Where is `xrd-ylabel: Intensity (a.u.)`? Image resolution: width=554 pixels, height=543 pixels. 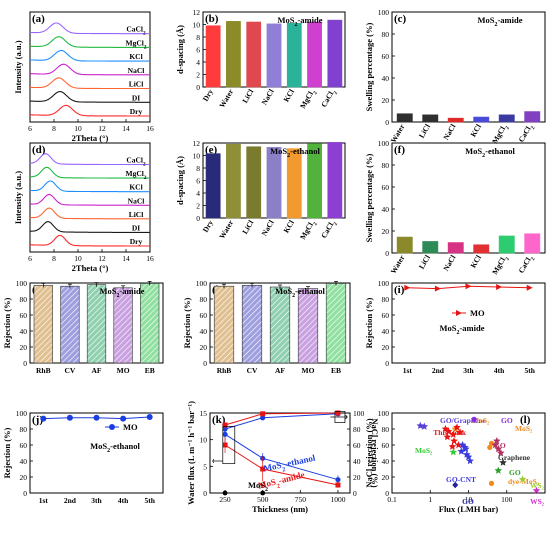 xrd-ylabel: Intensity (a.u.) is located at coordinates (18, 197).